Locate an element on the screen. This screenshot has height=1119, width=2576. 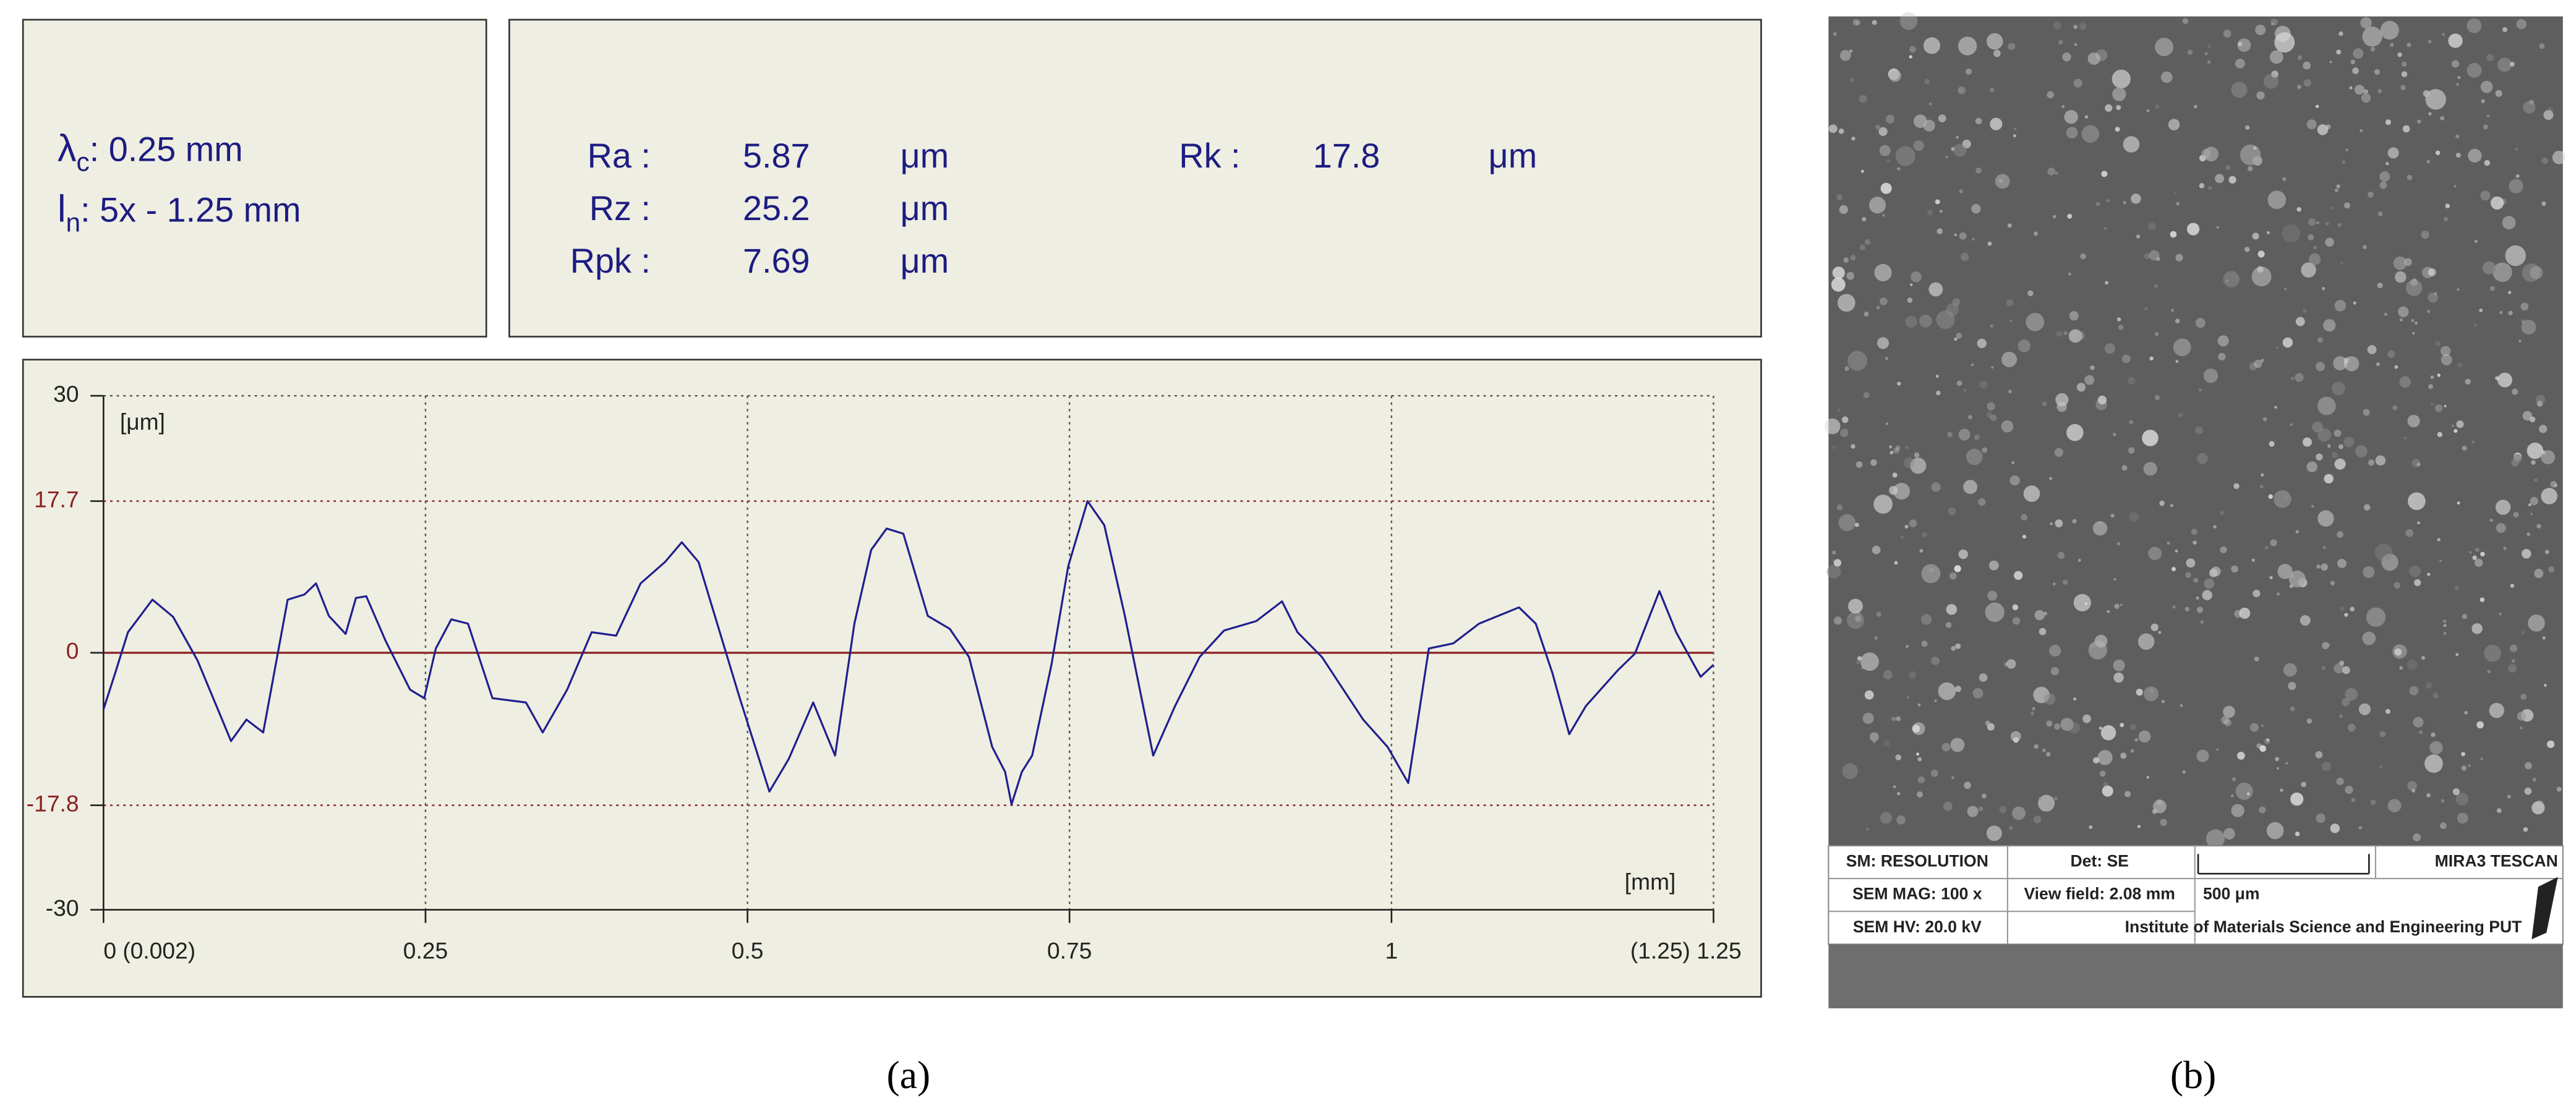
scale-bar is located at coordinates (2284, 864).